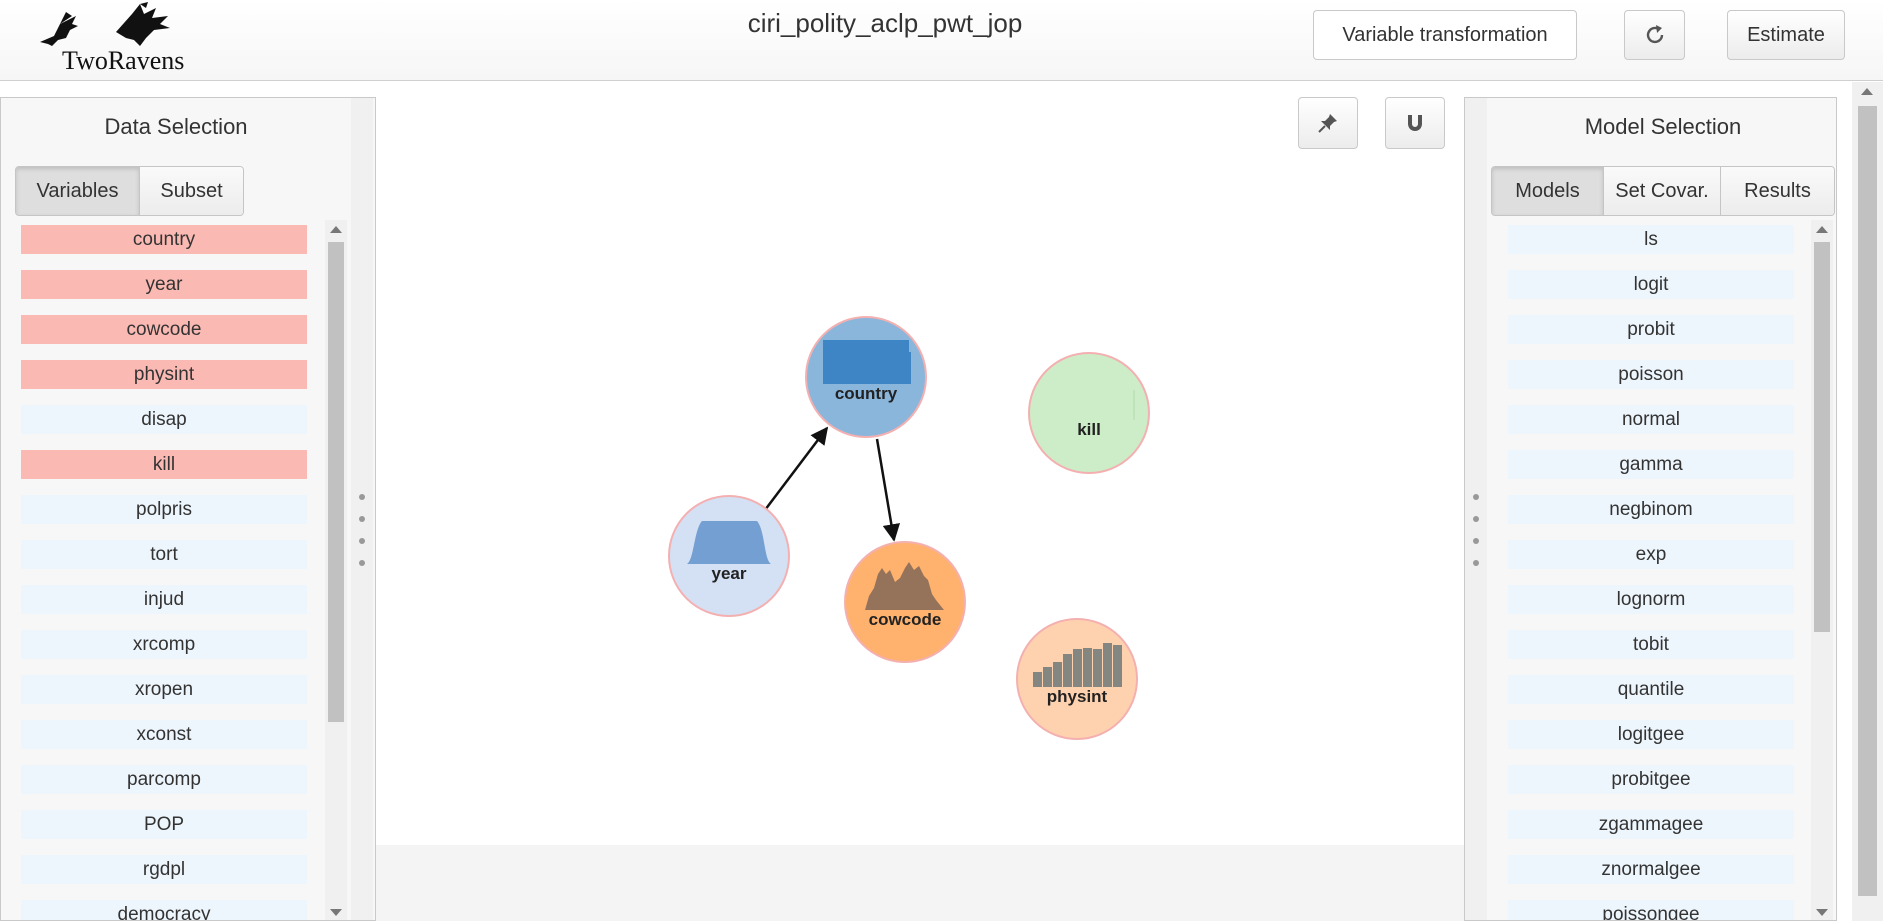 The image size is (1883, 921). I want to click on model-item-tobit: tobit, so click(1651, 644).